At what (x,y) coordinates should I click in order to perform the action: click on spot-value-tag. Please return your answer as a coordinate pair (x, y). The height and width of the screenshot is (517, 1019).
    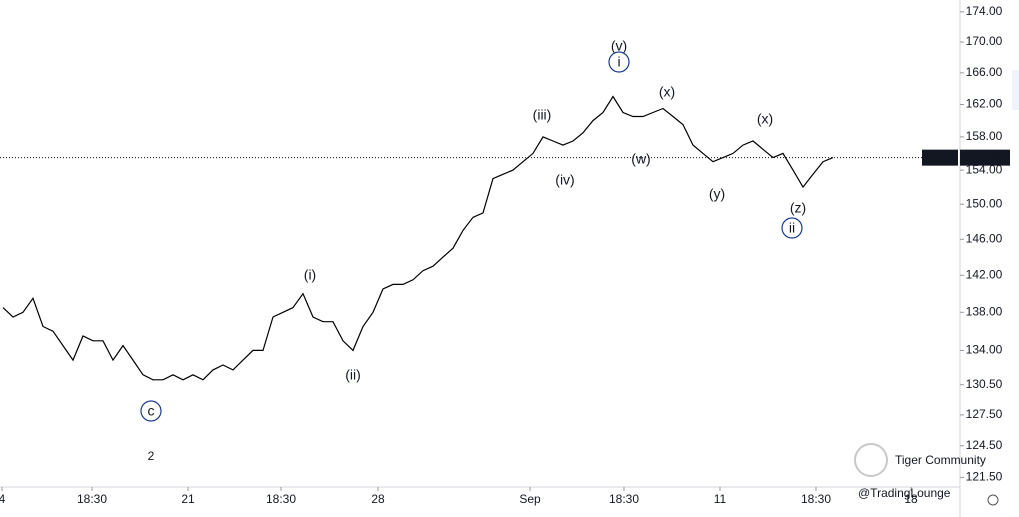
    Looking at the image, I should click on (985, 157).